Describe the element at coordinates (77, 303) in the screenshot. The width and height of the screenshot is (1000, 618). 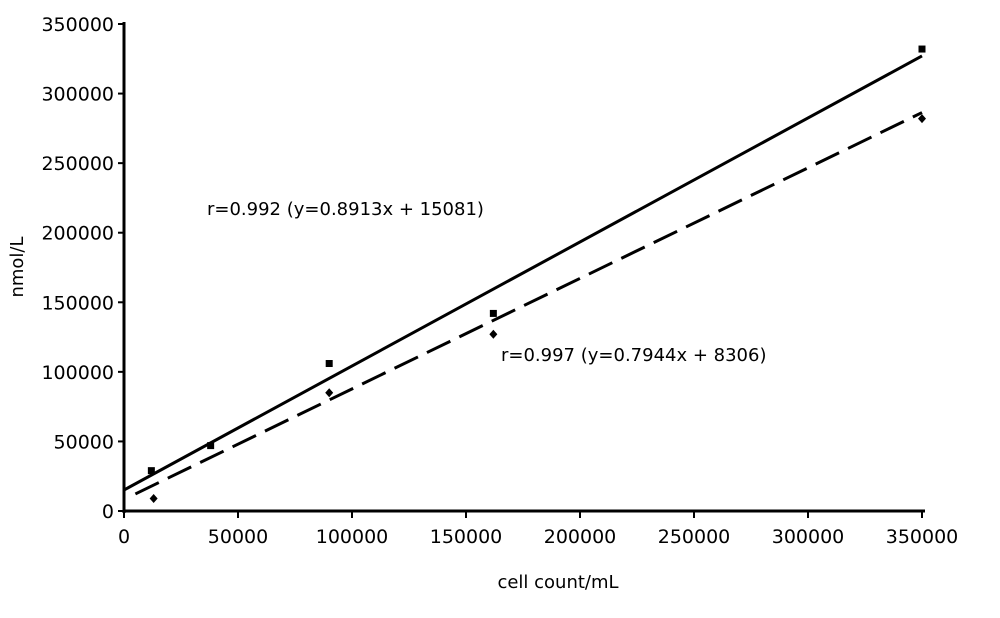
I see `y-tick-label: 150000` at that location.